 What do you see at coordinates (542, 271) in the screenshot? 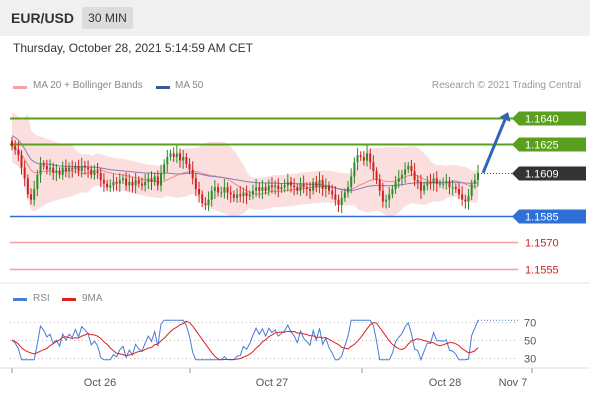
I see `level-label: 1.1555` at bounding box center [542, 271].